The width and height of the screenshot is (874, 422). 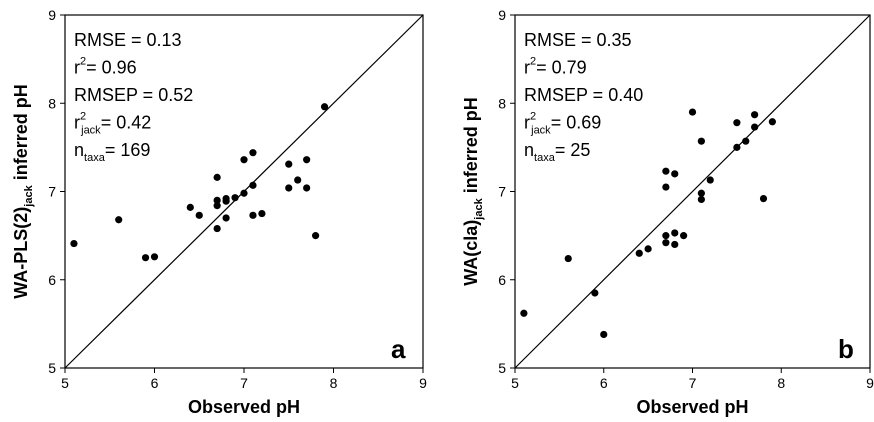 What do you see at coordinates (555, 67) in the screenshot?
I see `stat-line: r2= 0.79` at bounding box center [555, 67].